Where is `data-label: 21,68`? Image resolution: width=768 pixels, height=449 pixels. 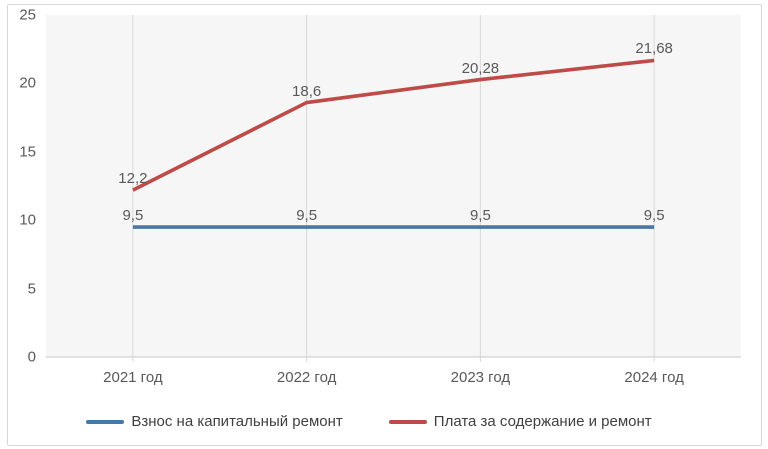 data-label: 21,68 is located at coordinates (654, 49).